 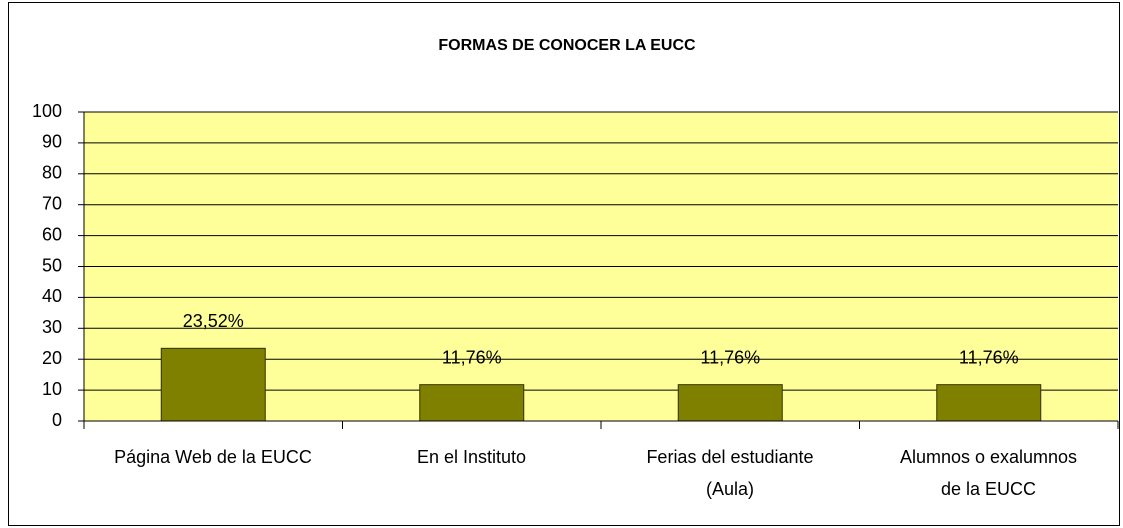 I want to click on x-tick-label: Ferias del estudiante (Aula), so click(x=730, y=473).